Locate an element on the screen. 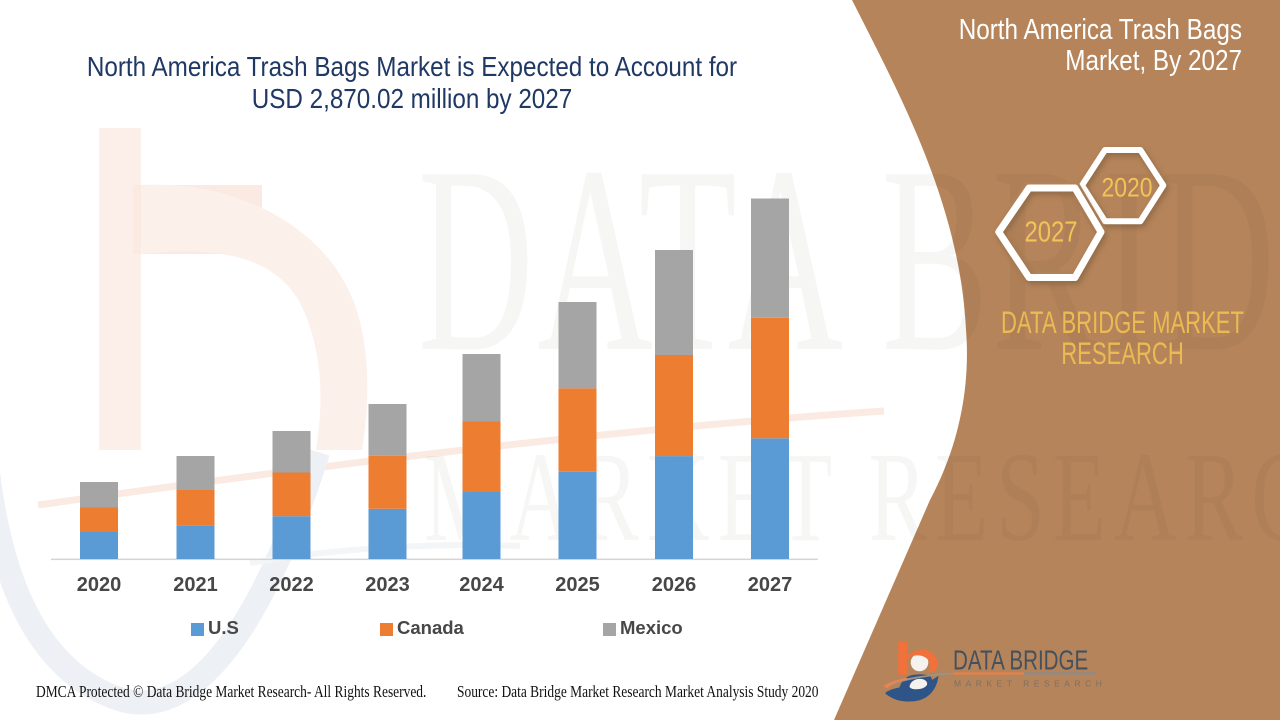  svg-text: 2027 is located at coordinates (1051, 233).